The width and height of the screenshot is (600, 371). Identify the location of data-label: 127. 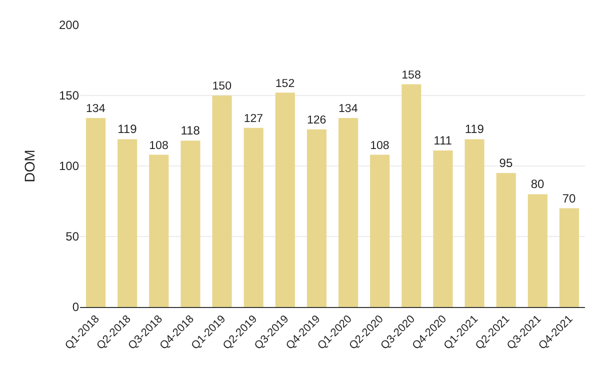
(254, 119).